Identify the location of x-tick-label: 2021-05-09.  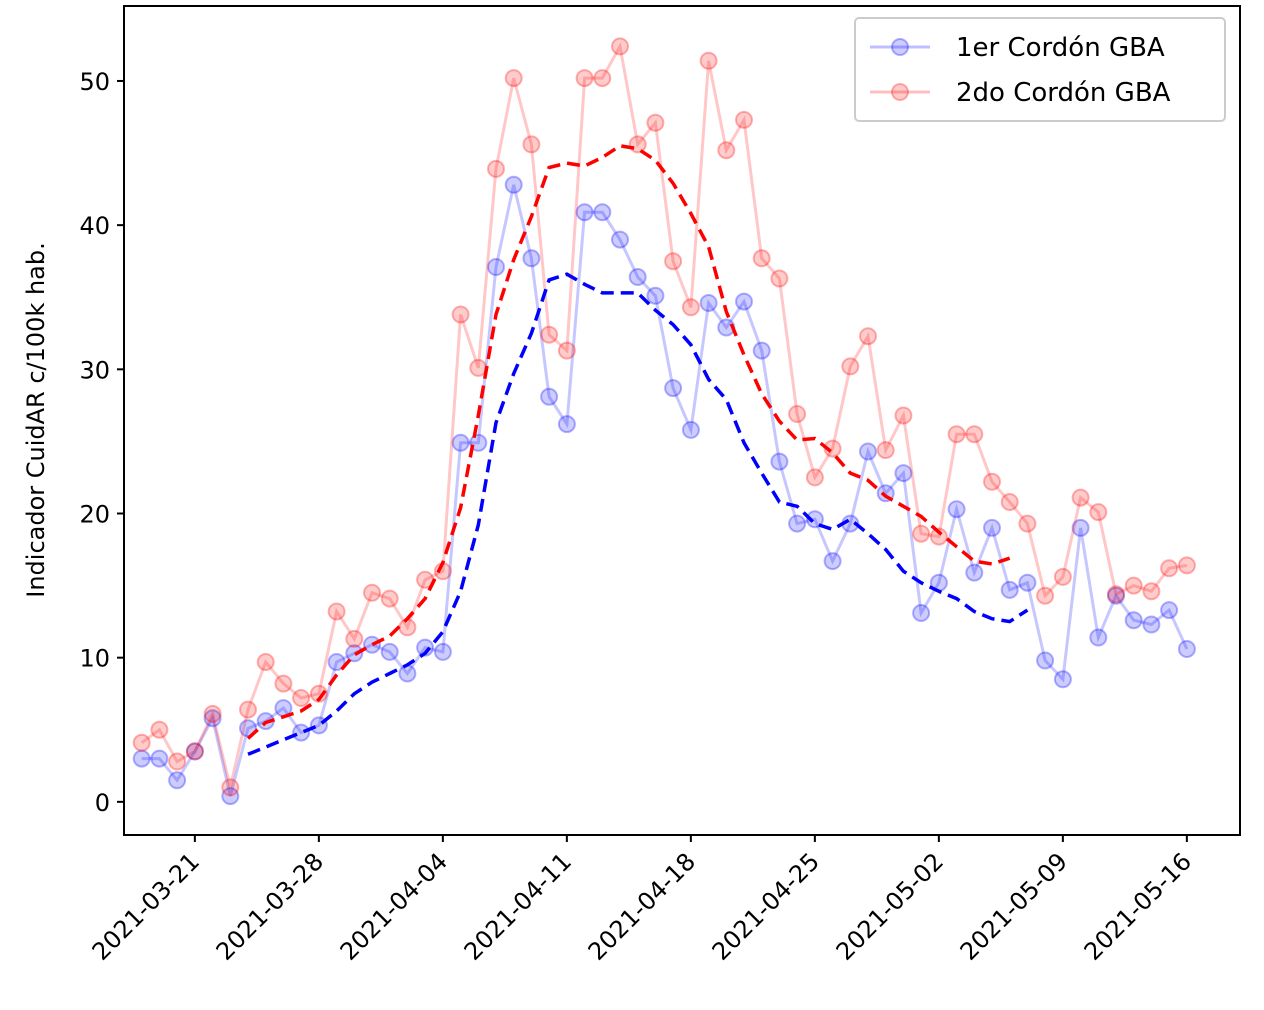
(1014, 906).